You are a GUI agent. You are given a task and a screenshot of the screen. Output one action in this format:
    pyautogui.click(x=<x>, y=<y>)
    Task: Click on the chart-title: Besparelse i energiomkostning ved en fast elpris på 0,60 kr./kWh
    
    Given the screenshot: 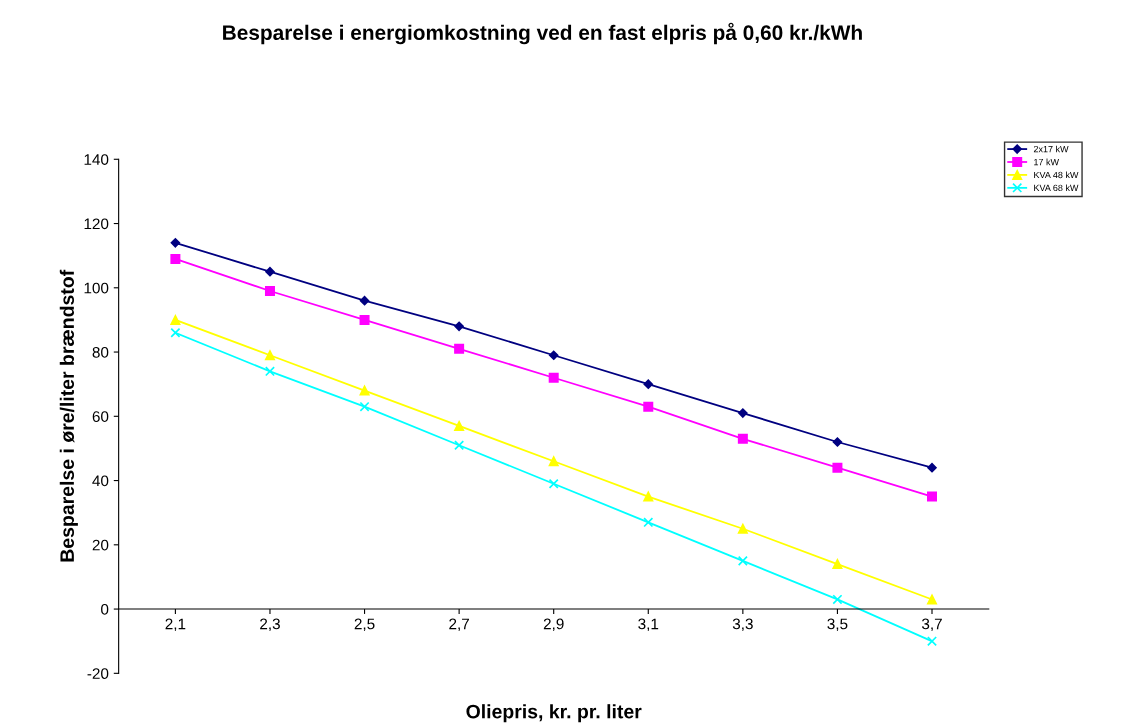 What is the action you would take?
    pyautogui.click(x=542, y=33)
    